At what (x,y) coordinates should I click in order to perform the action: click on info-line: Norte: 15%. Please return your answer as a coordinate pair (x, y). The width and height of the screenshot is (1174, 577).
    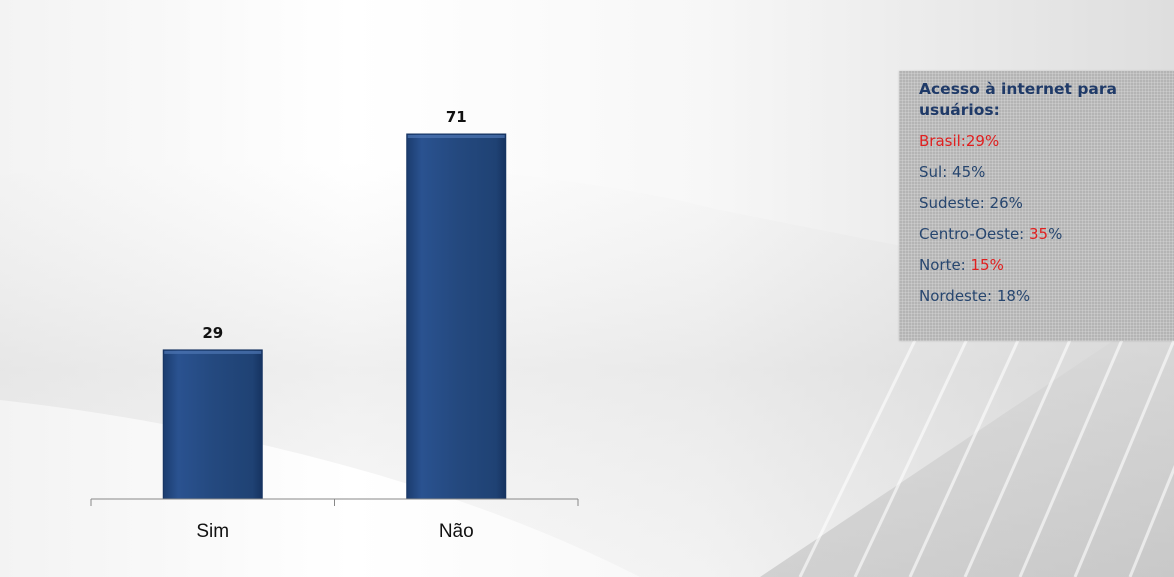
    Looking at the image, I should click on (1046, 265).